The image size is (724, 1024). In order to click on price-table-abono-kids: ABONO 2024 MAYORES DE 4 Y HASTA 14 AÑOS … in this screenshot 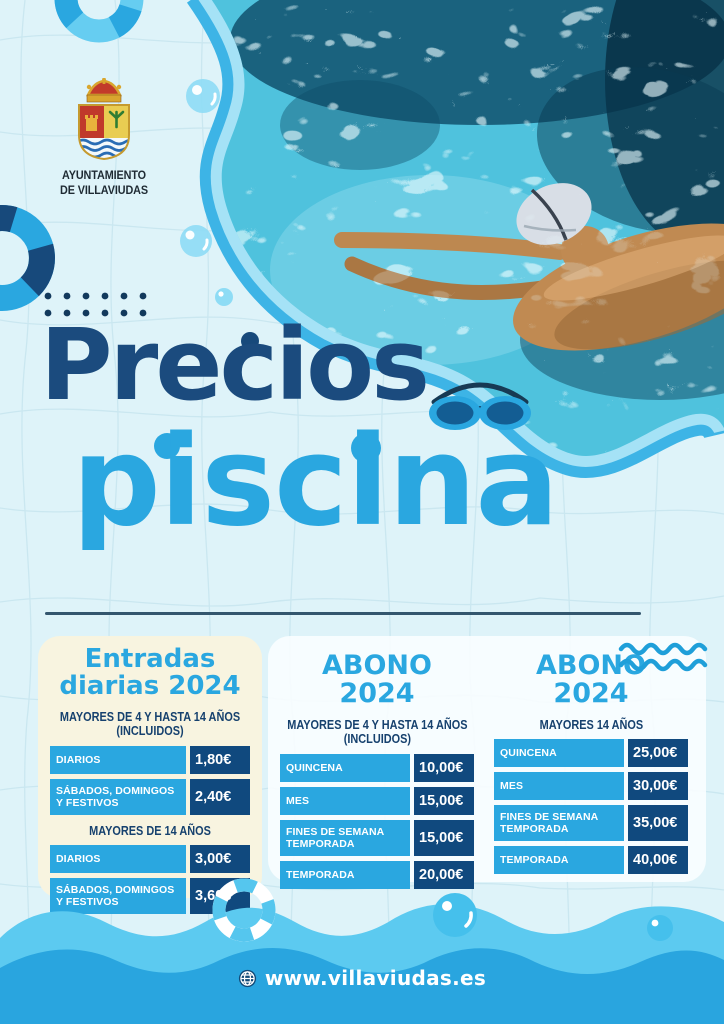, I will do `click(377, 771)`.